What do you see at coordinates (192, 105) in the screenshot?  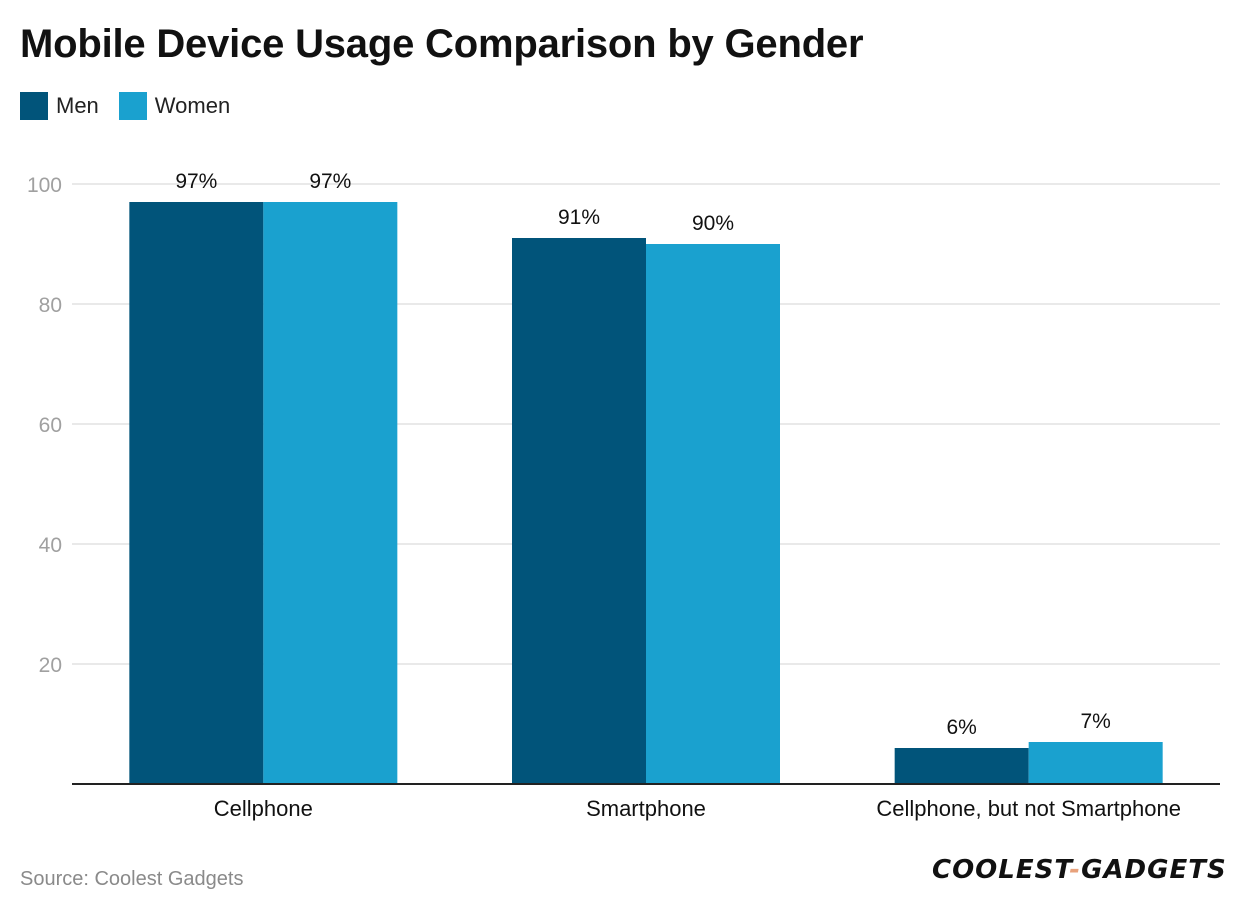 I see `legend-label-women: Women` at bounding box center [192, 105].